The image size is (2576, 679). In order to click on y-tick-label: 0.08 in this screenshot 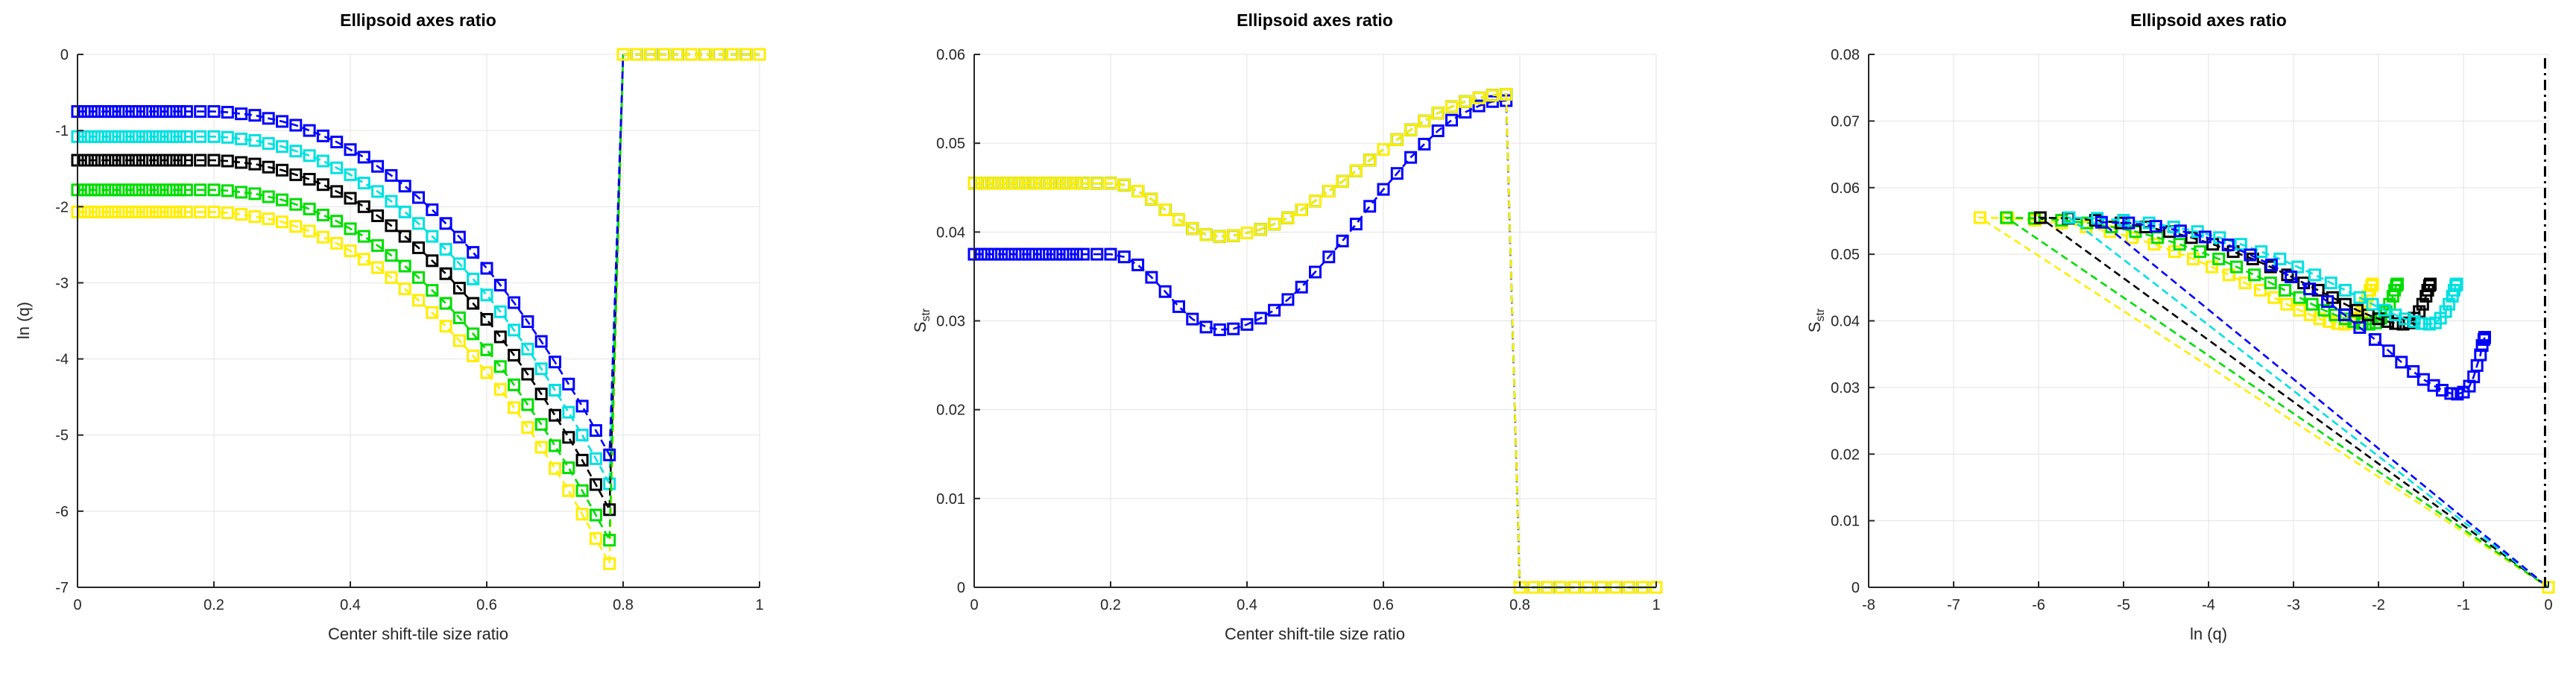, I will do `click(1846, 55)`.